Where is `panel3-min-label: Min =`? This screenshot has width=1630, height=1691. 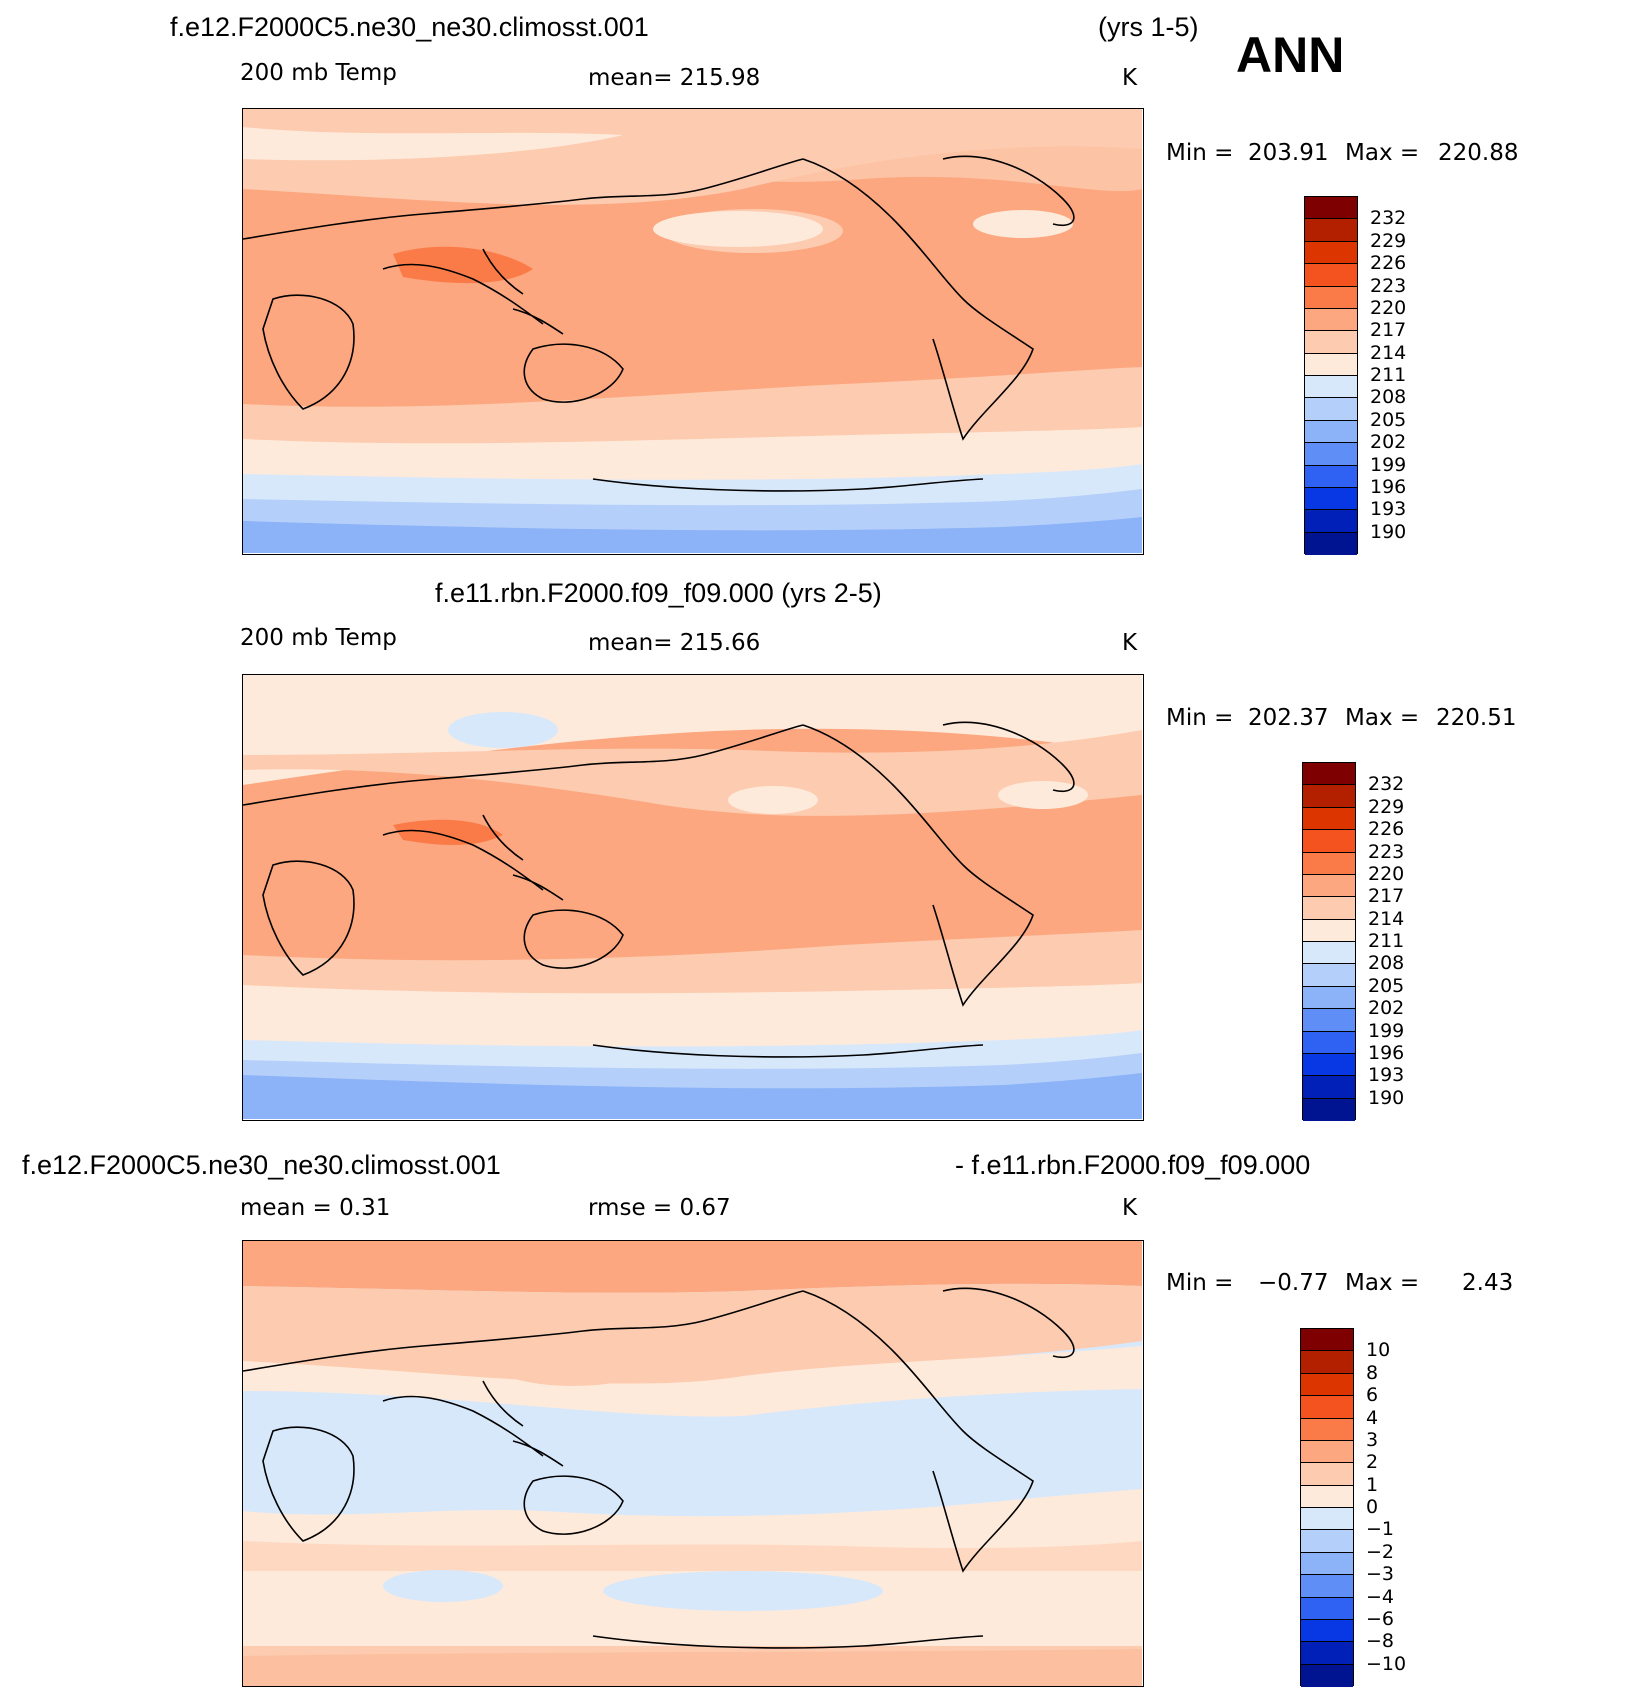
panel3-min-label: Min = is located at coordinates (1200, 1283).